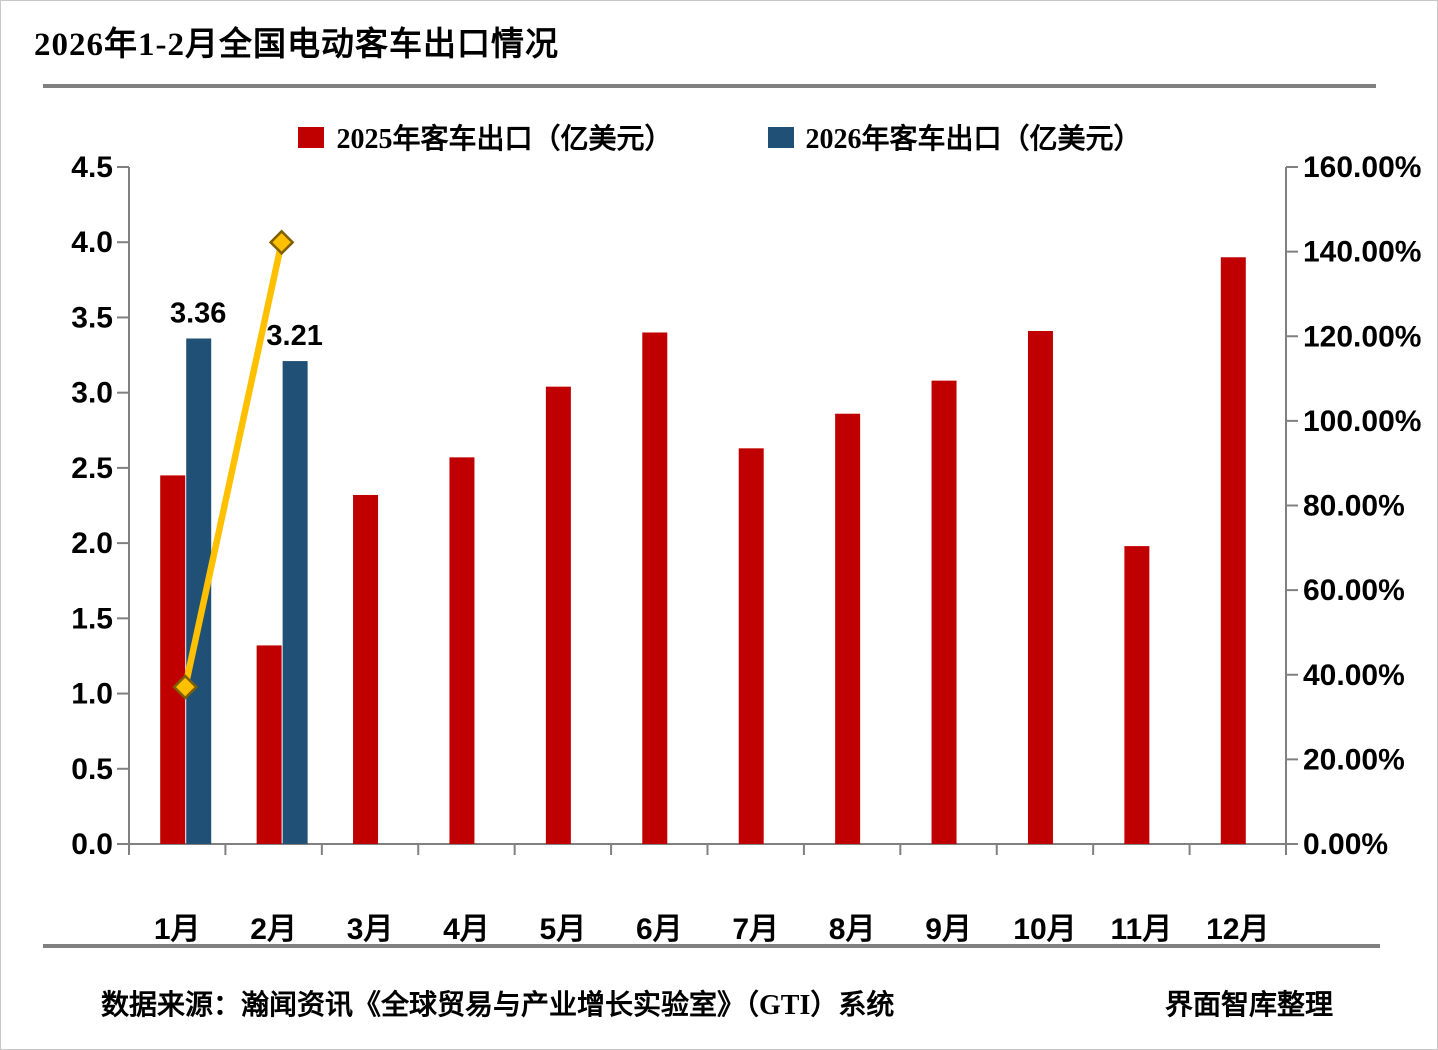  I want to click on legend-label-2026: 2026年客车出口（亿美元）, so click(973, 139).